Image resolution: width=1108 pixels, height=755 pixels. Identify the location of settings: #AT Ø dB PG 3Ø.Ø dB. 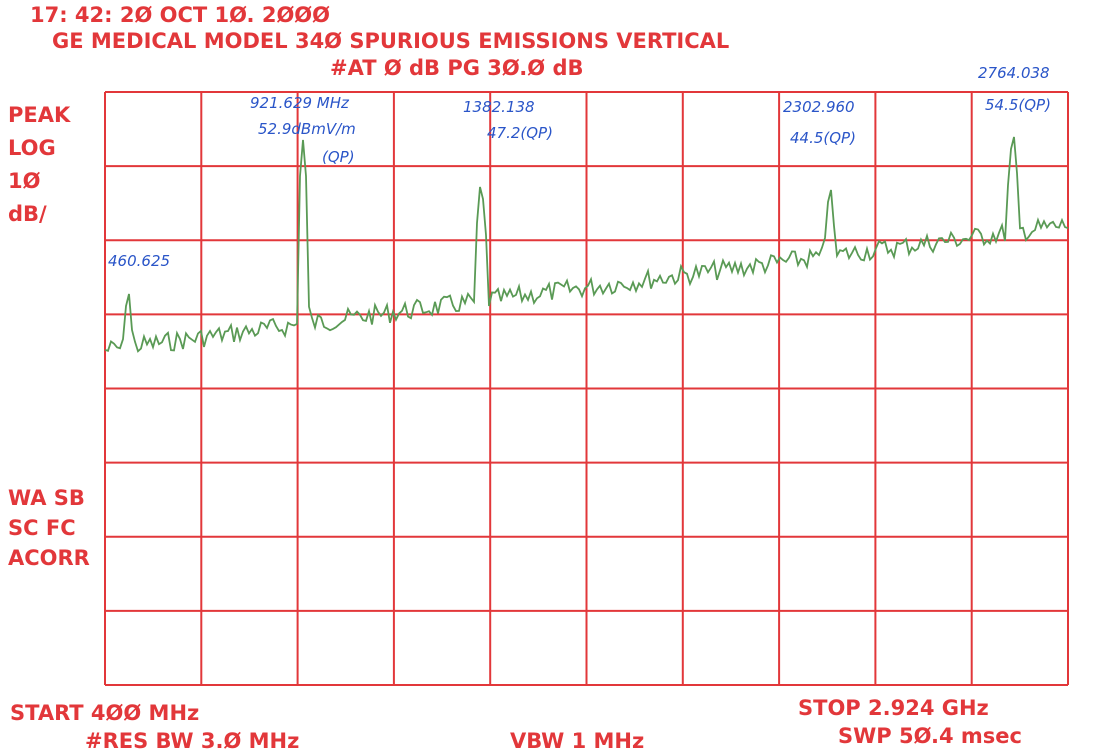
(457, 68).